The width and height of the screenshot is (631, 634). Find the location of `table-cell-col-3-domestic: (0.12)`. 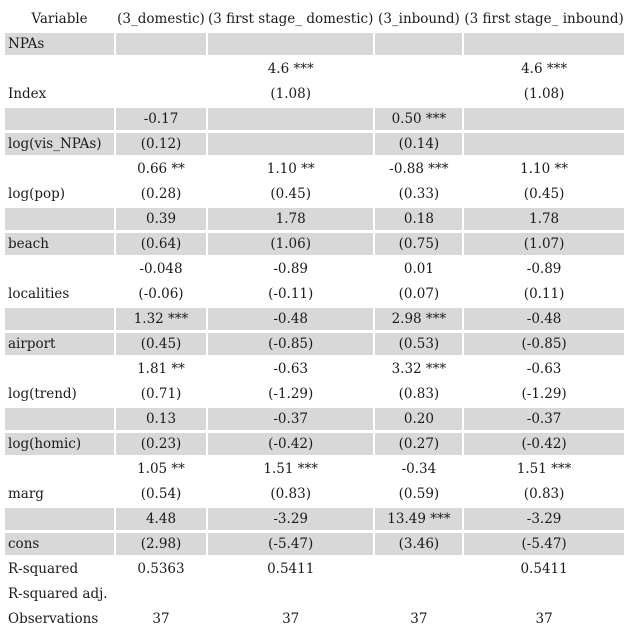

table-cell-col-3-domestic: (0.12) is located at coordinates (161, 144).